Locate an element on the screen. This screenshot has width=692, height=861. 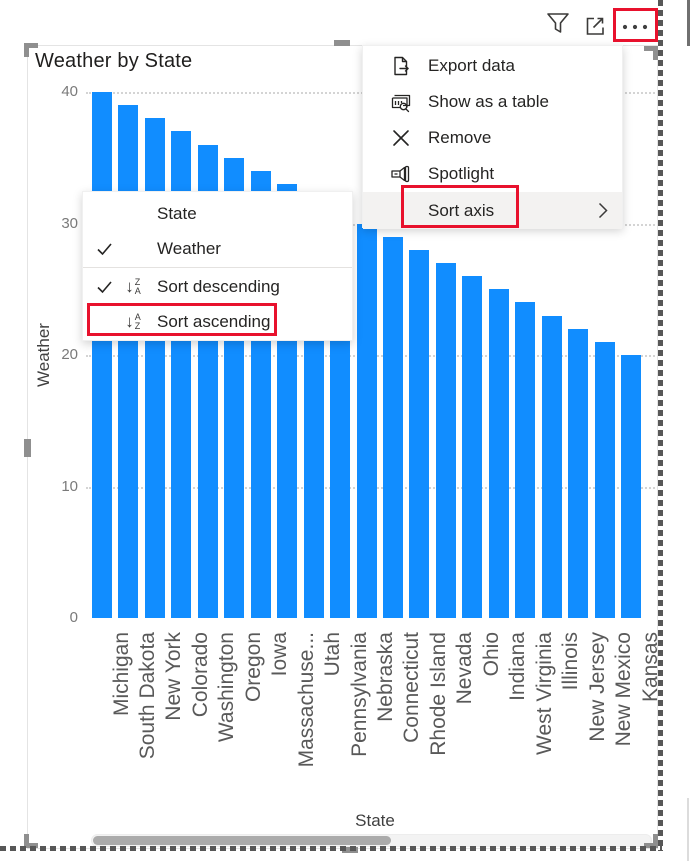
resize-handle-top-left is located at coordinates (31, 50).